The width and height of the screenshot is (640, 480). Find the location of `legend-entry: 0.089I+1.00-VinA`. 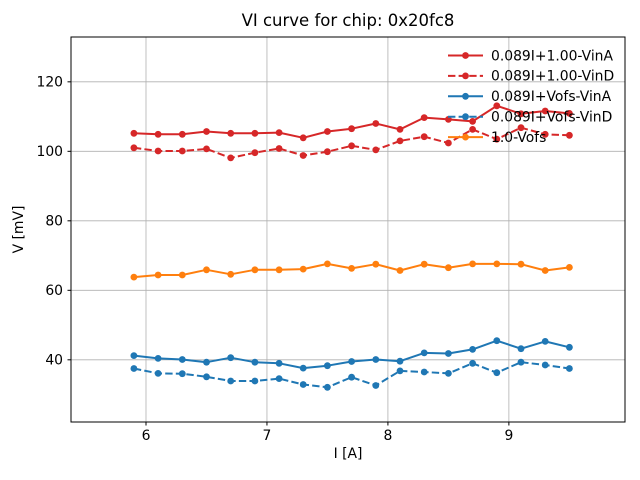

legend-entry: 0.089I+1.00-VinA is located at coordinates (530, 56).